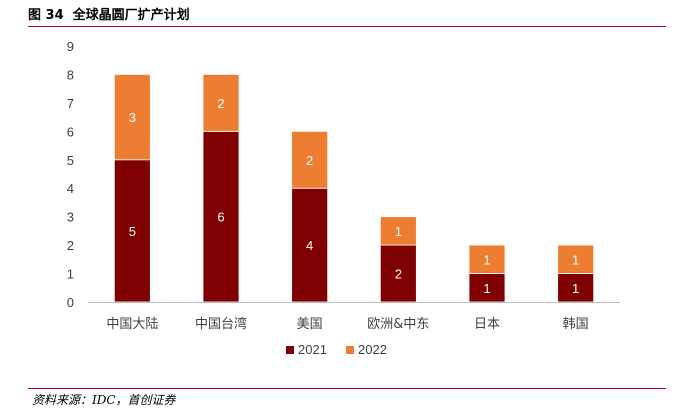 This screenshot has width=680, height=416. What do you see at coordinates (350, 350) in the screenshot?
I see `legend-swatch-2022` at bounding box center [350, 350].